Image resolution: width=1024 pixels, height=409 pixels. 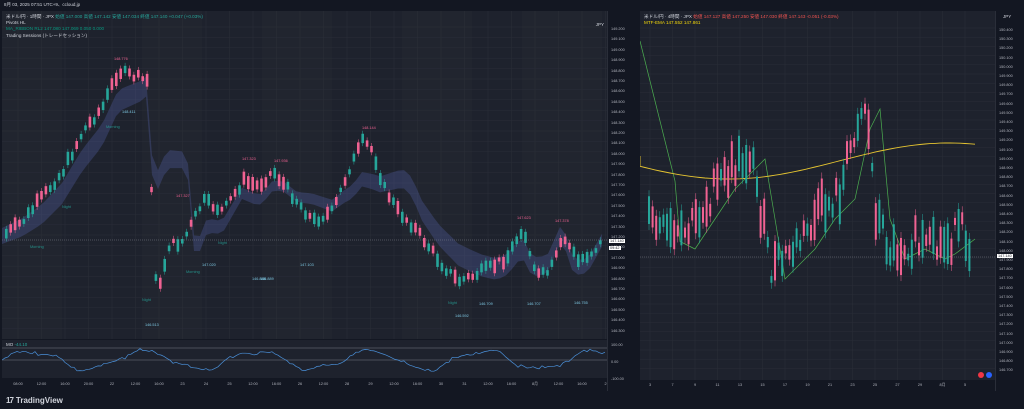 What do you see at coordinates (1006, 214) in the screenshot?
I see `right-price-tick: 148.400` at bounding box center [1006, 214].